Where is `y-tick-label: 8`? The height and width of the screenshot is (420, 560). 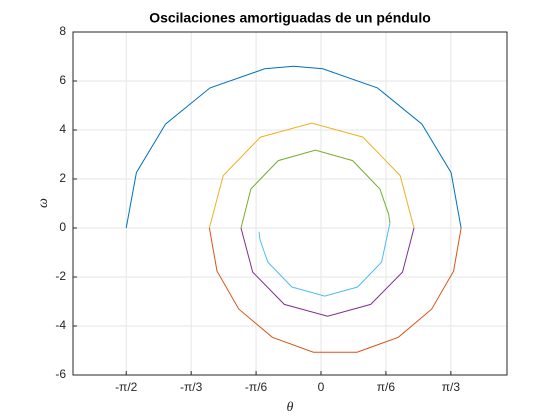 y-tick-label: 8 is located at coordinates (62, 31).